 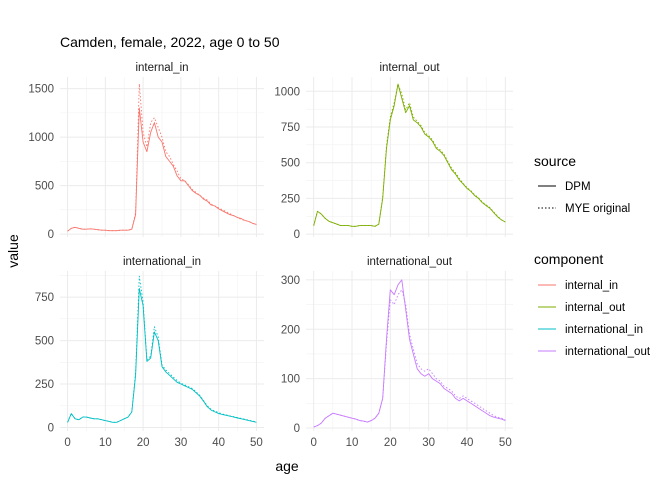 I want to click on facet-strip-label: international_in, so click(x=162, y=262).